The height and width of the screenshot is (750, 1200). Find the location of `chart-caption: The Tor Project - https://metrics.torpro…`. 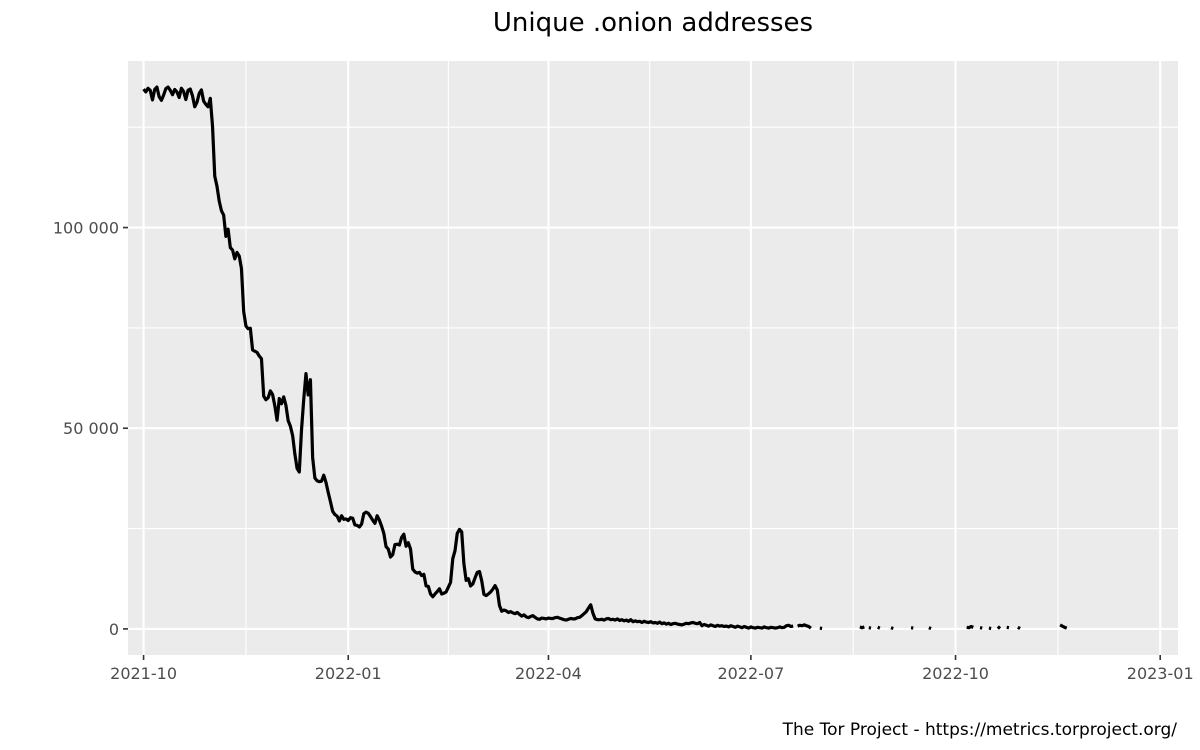

chart-caption: The Tor Project - https://metrics.torpro… is located at coordinates (980, 730).